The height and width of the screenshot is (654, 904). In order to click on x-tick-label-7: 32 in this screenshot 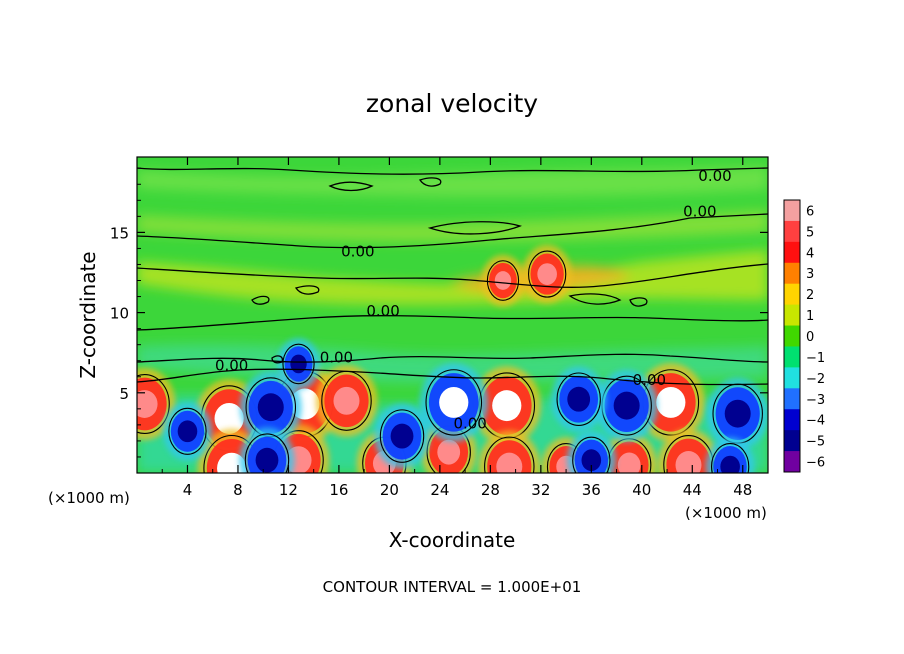, I will do `click(540, 490)`.